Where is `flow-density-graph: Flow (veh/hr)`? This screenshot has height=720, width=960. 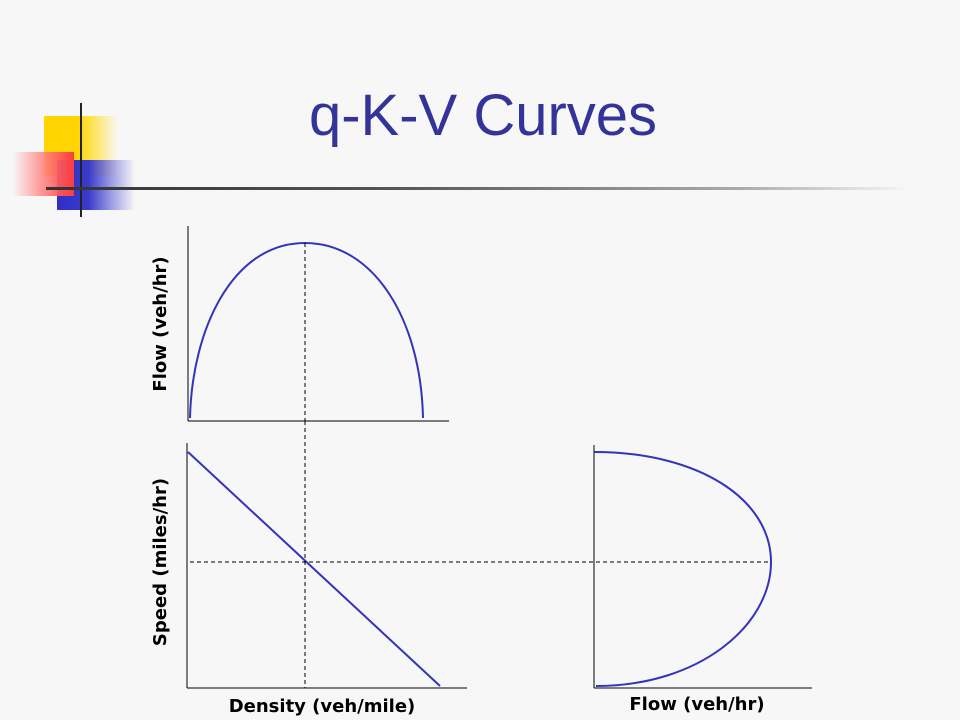 flow-density-graph: Flow (veh/hr) is located at coordinates (299, 324).